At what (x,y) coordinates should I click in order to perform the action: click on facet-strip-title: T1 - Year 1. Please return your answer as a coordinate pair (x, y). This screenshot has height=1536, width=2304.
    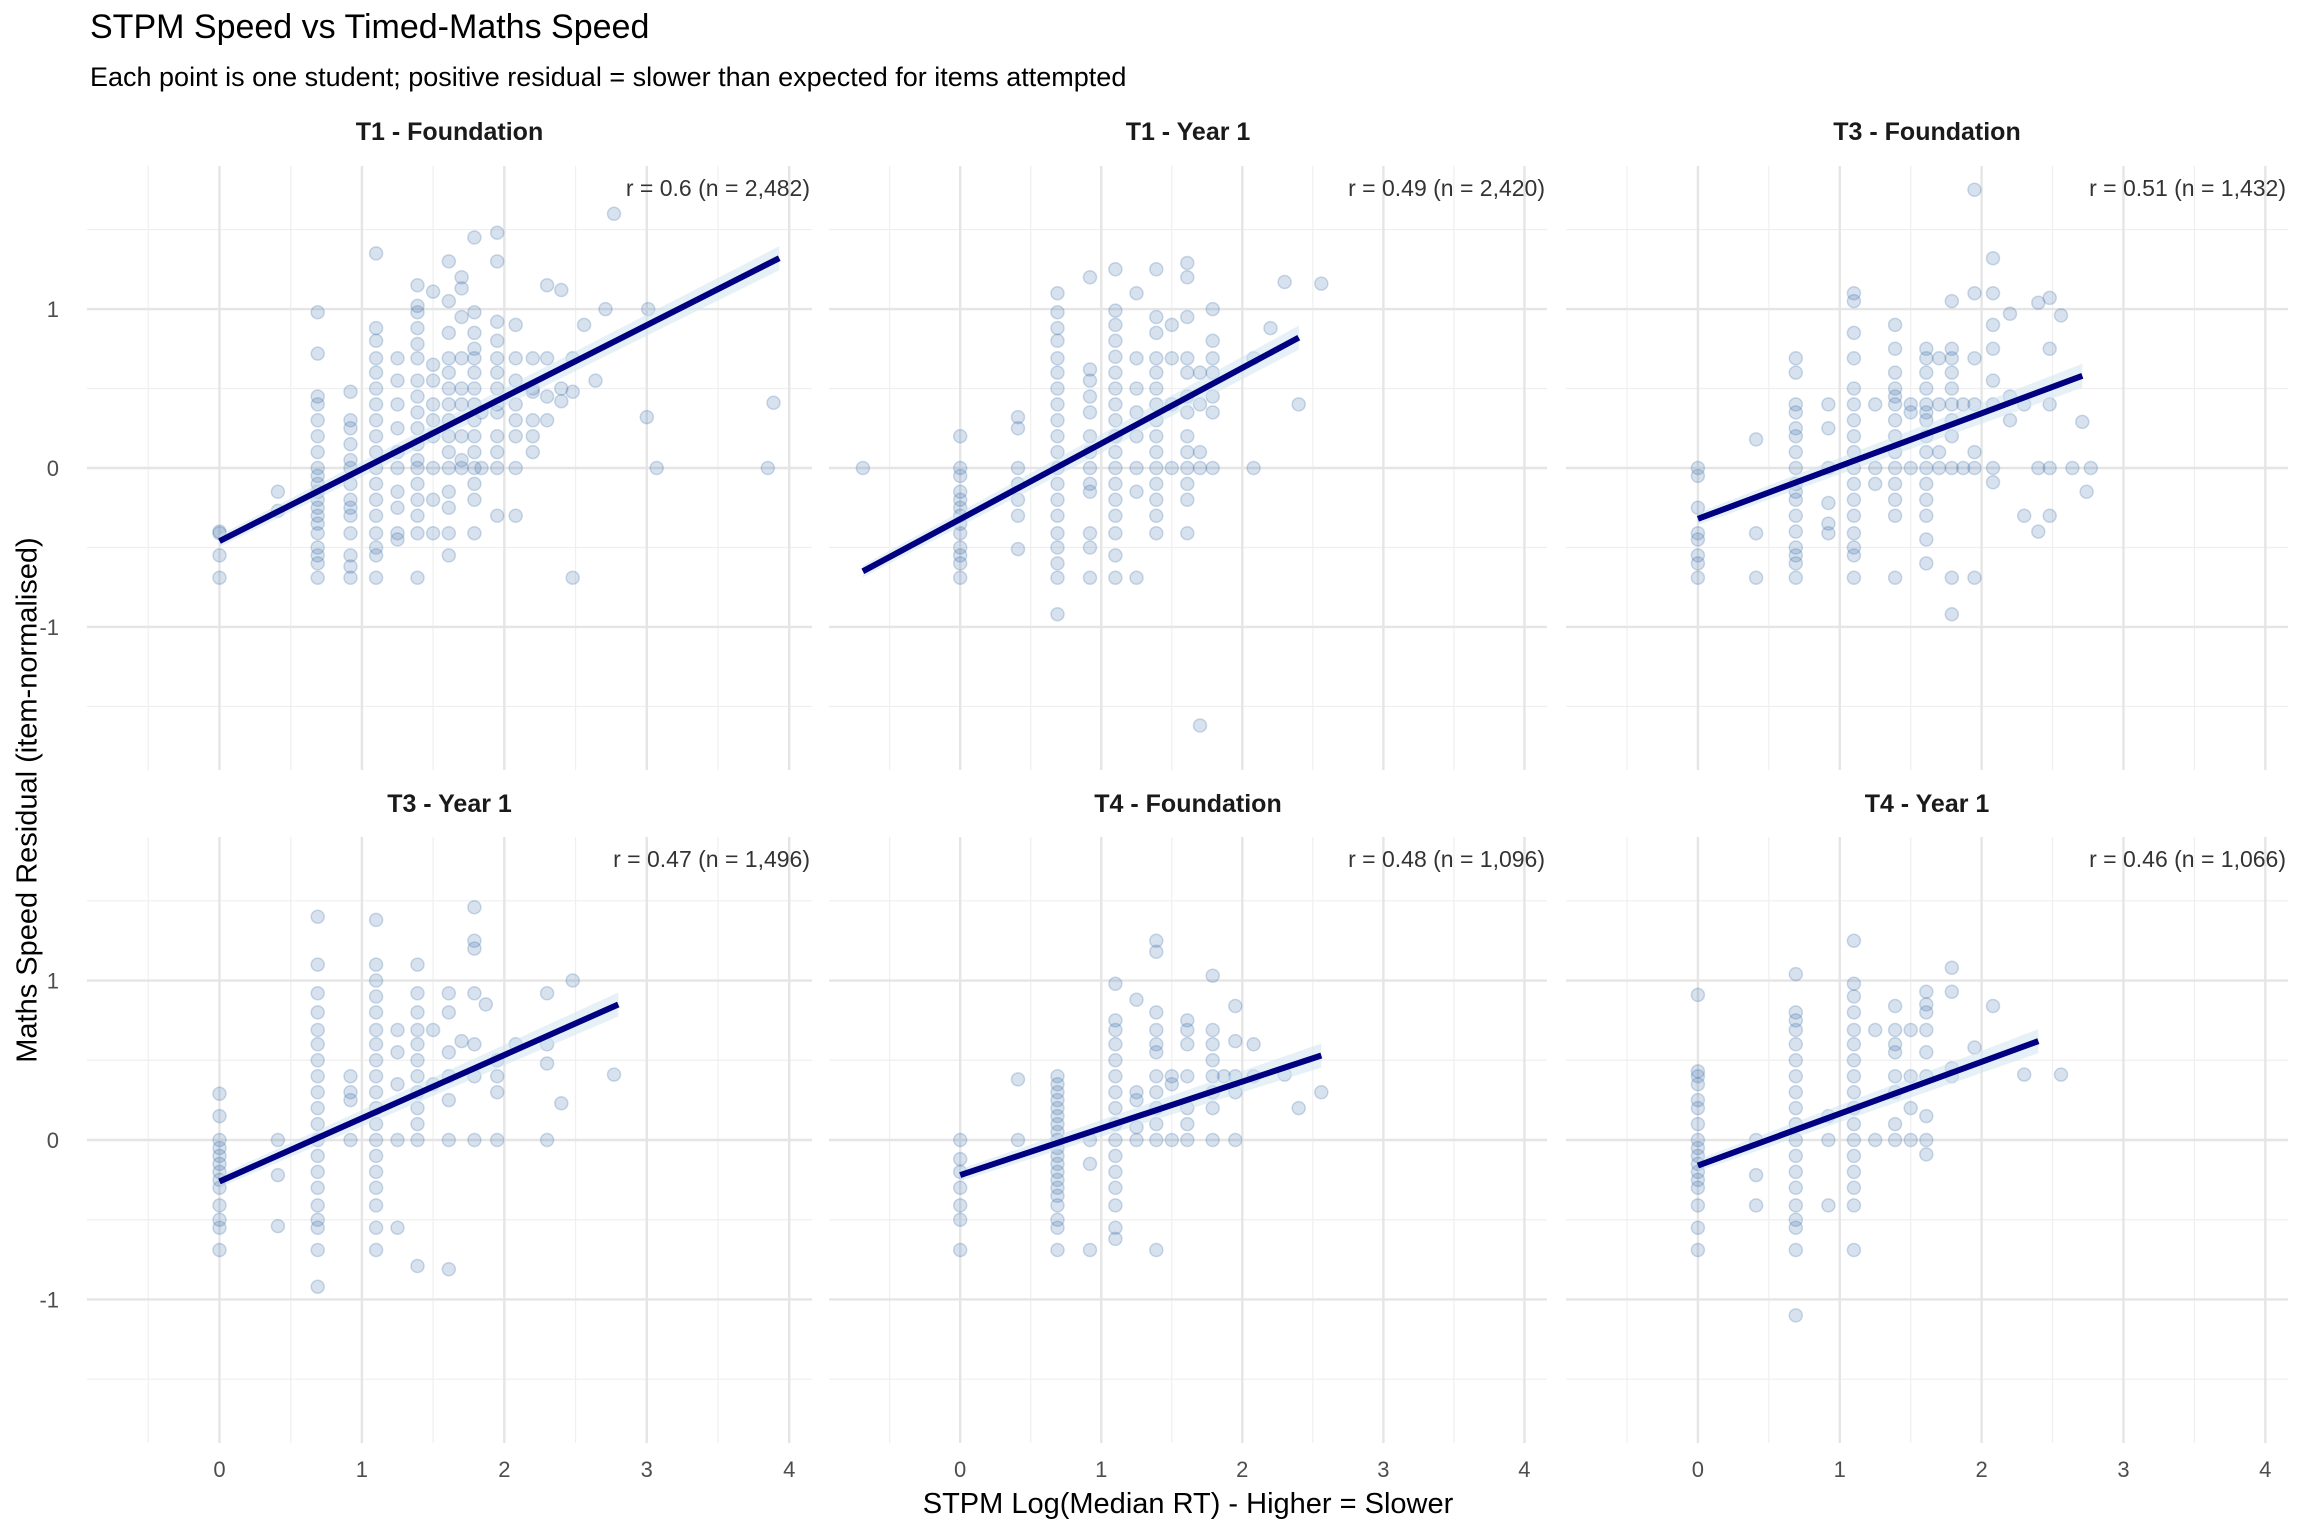
    Looking at the image, I should click on (1188, 132).